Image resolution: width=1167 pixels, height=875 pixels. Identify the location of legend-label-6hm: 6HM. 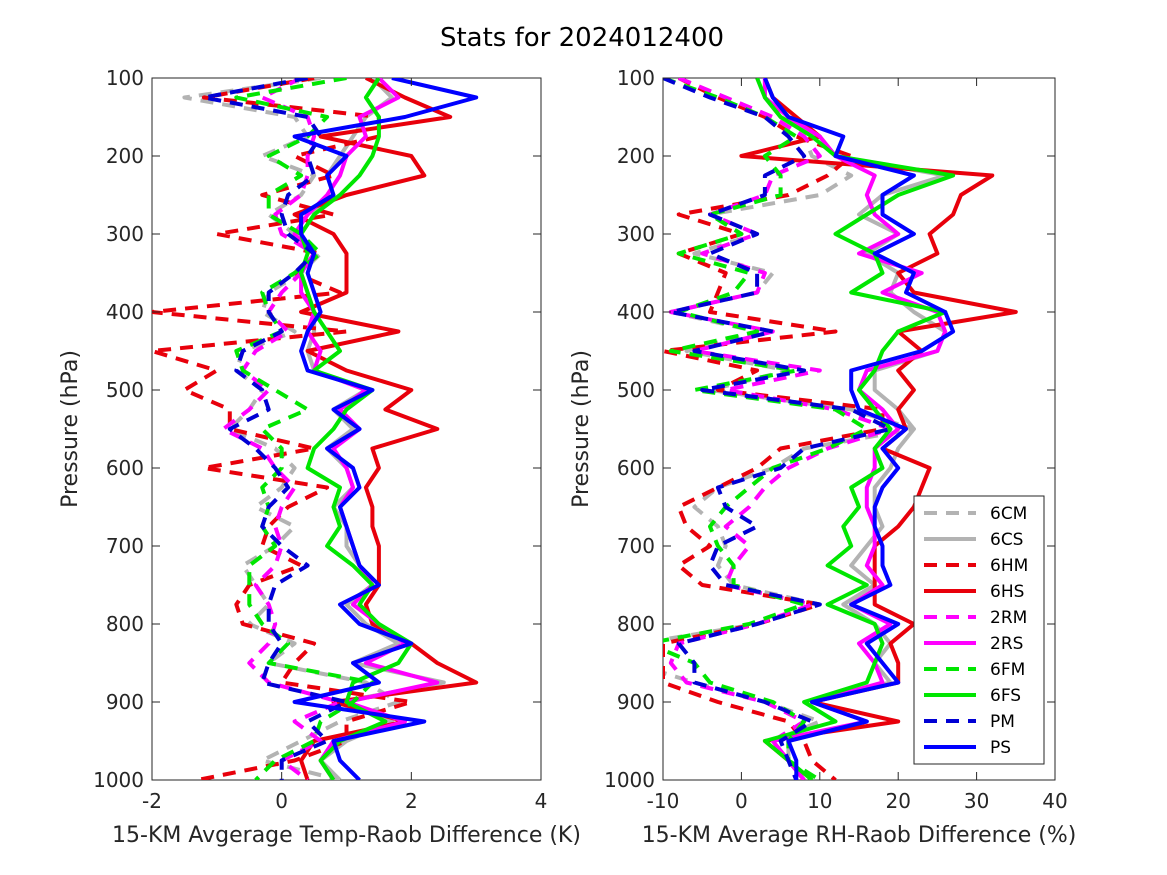
(1009, 566).